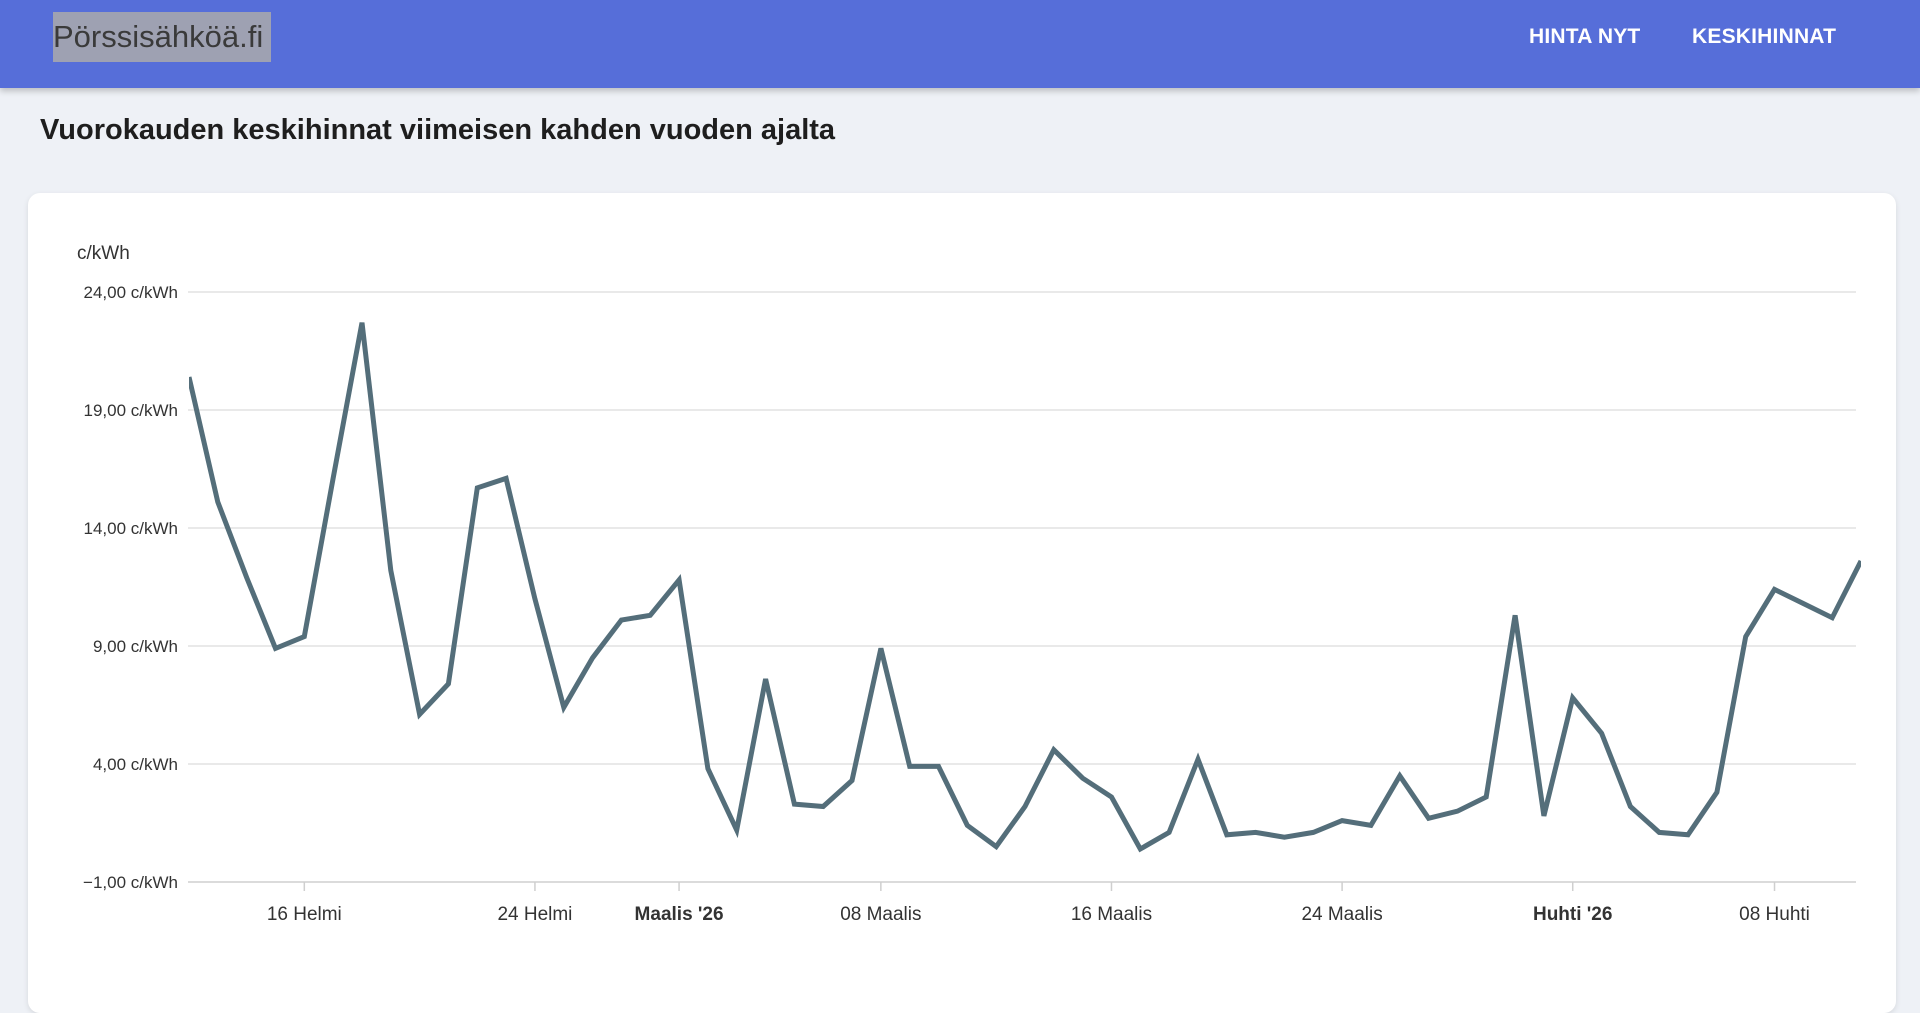 Image resolution: width=1920 pixels, height=1013 pixels. What do you see at coordinates (1341, 914) in the screenshot?
I see `x-tick-label: 24 Maalis` at bounding box center [1341, 914].